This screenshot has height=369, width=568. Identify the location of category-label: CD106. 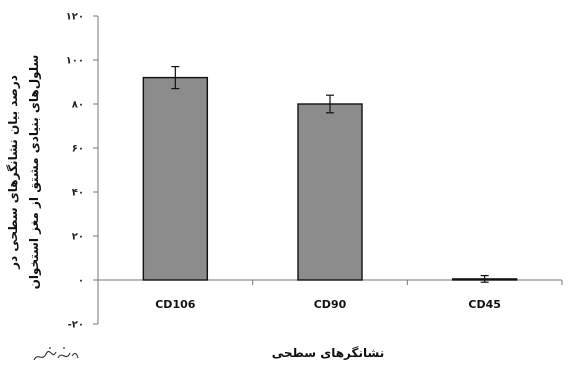
(175, 304).